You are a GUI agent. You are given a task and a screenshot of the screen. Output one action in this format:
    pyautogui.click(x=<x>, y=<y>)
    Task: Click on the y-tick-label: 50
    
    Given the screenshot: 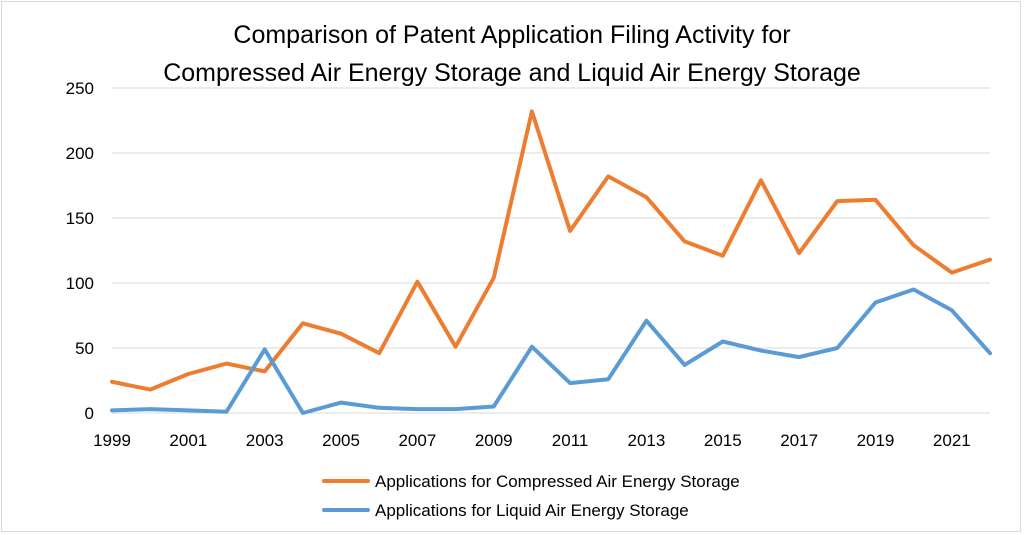 What is the action you would take?
    pyautogui.click(x=84, y=348)
    